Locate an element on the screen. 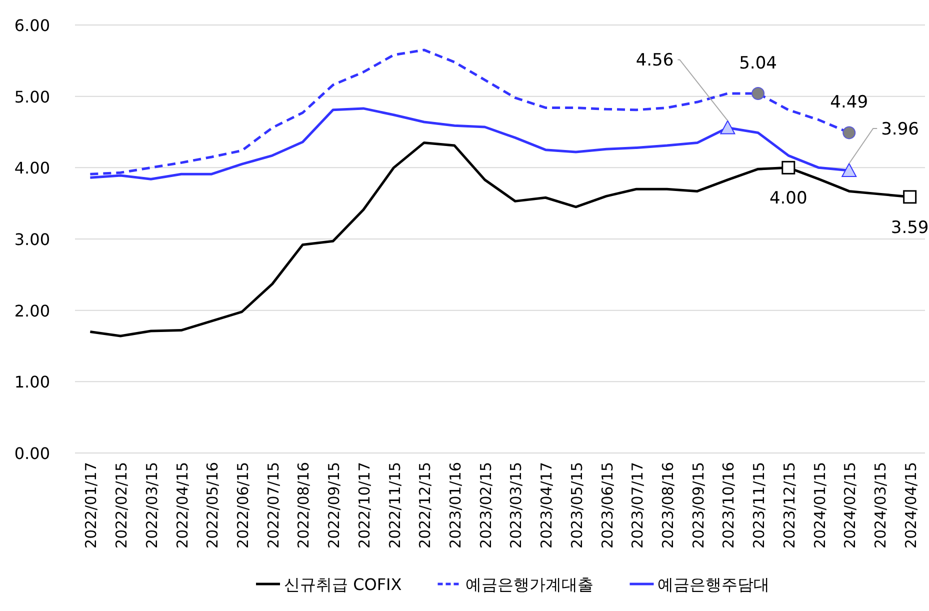  x-tick-label: 2024/04/15 is located at coordinates (911, 505).